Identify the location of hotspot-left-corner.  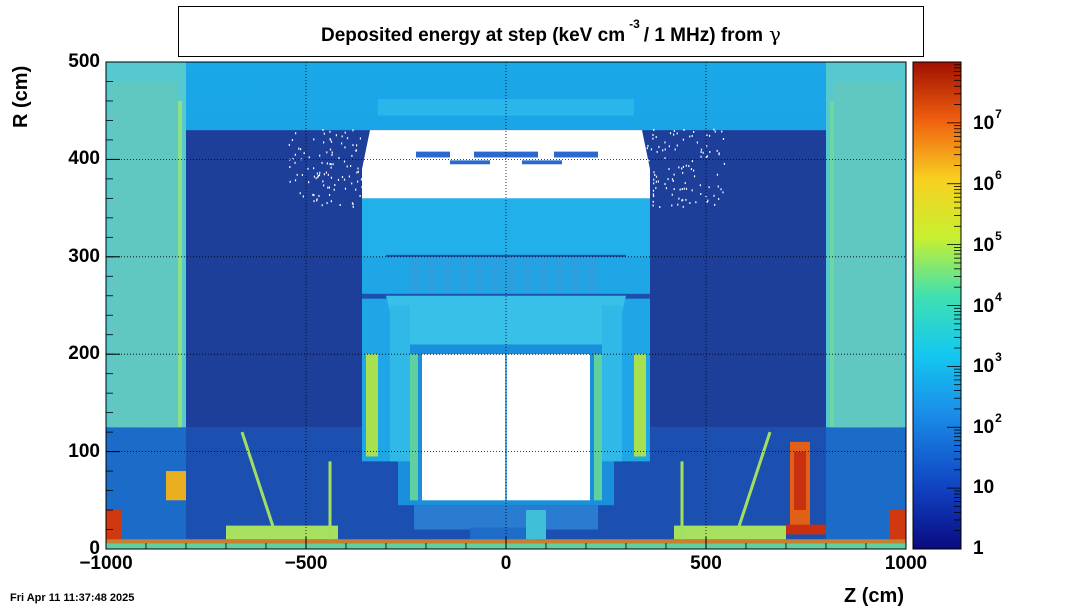
(114, 525).